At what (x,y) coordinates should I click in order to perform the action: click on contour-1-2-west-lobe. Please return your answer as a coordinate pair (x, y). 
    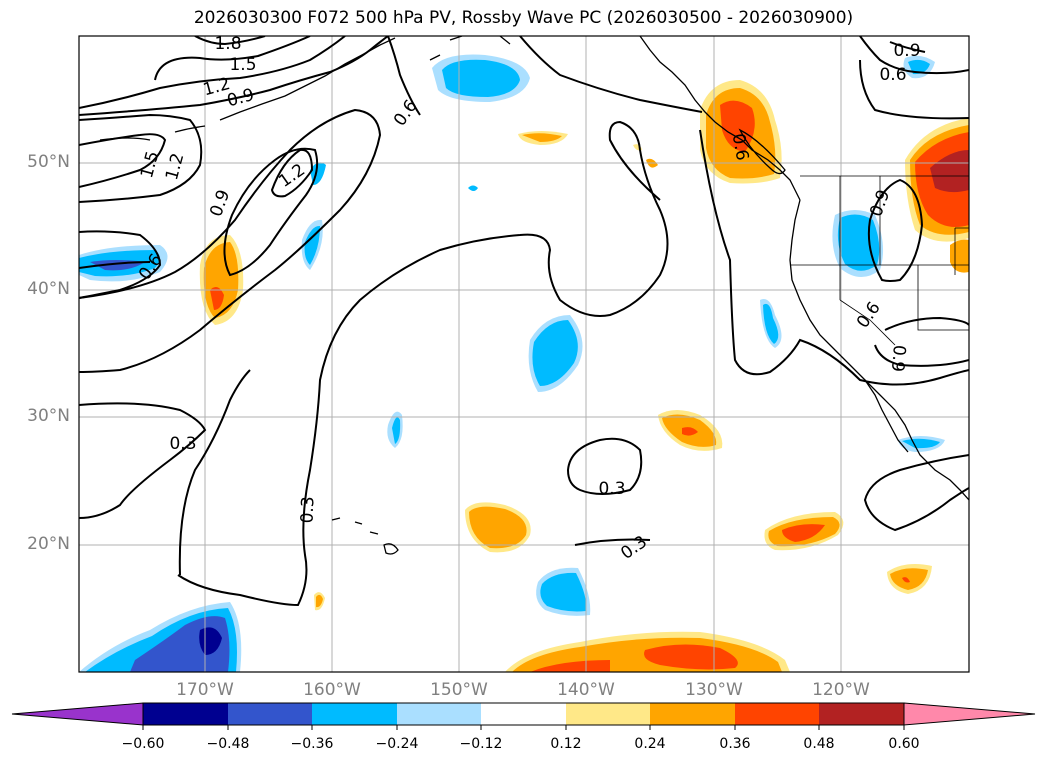
    Looking at the image, I should click on (292, 173).